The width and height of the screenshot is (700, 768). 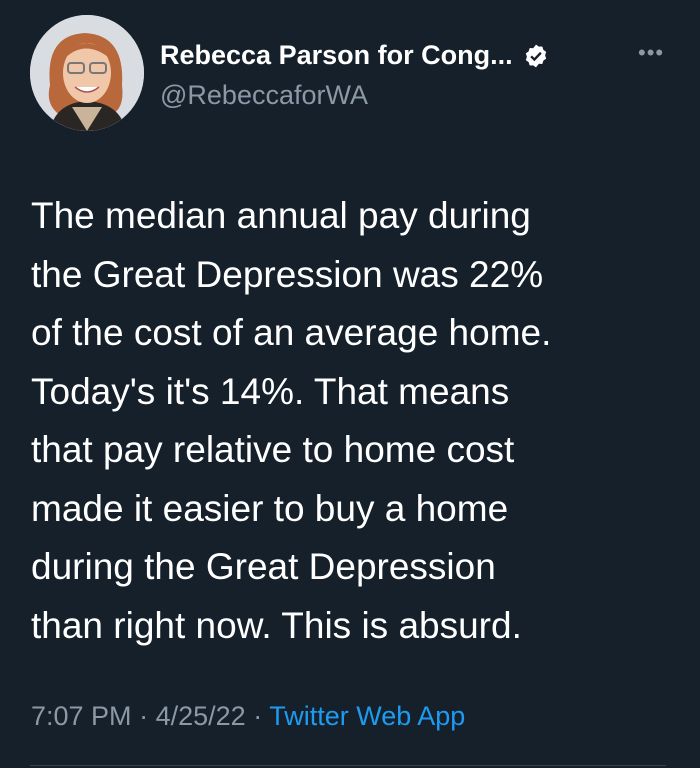 What do you see at coordinates (263, 566) in the screenshot?
I see `tweet-line: during the Great Depression` at bounding box center [263, 566].